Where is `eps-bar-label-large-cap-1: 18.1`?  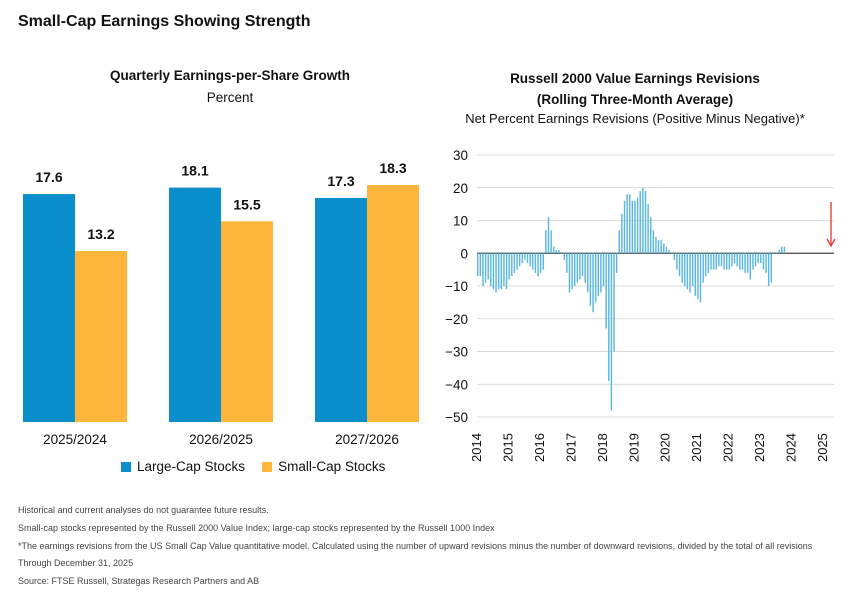 eps-bar-label-large-cap-1: 18.1 is located at coordinates (194, 171).